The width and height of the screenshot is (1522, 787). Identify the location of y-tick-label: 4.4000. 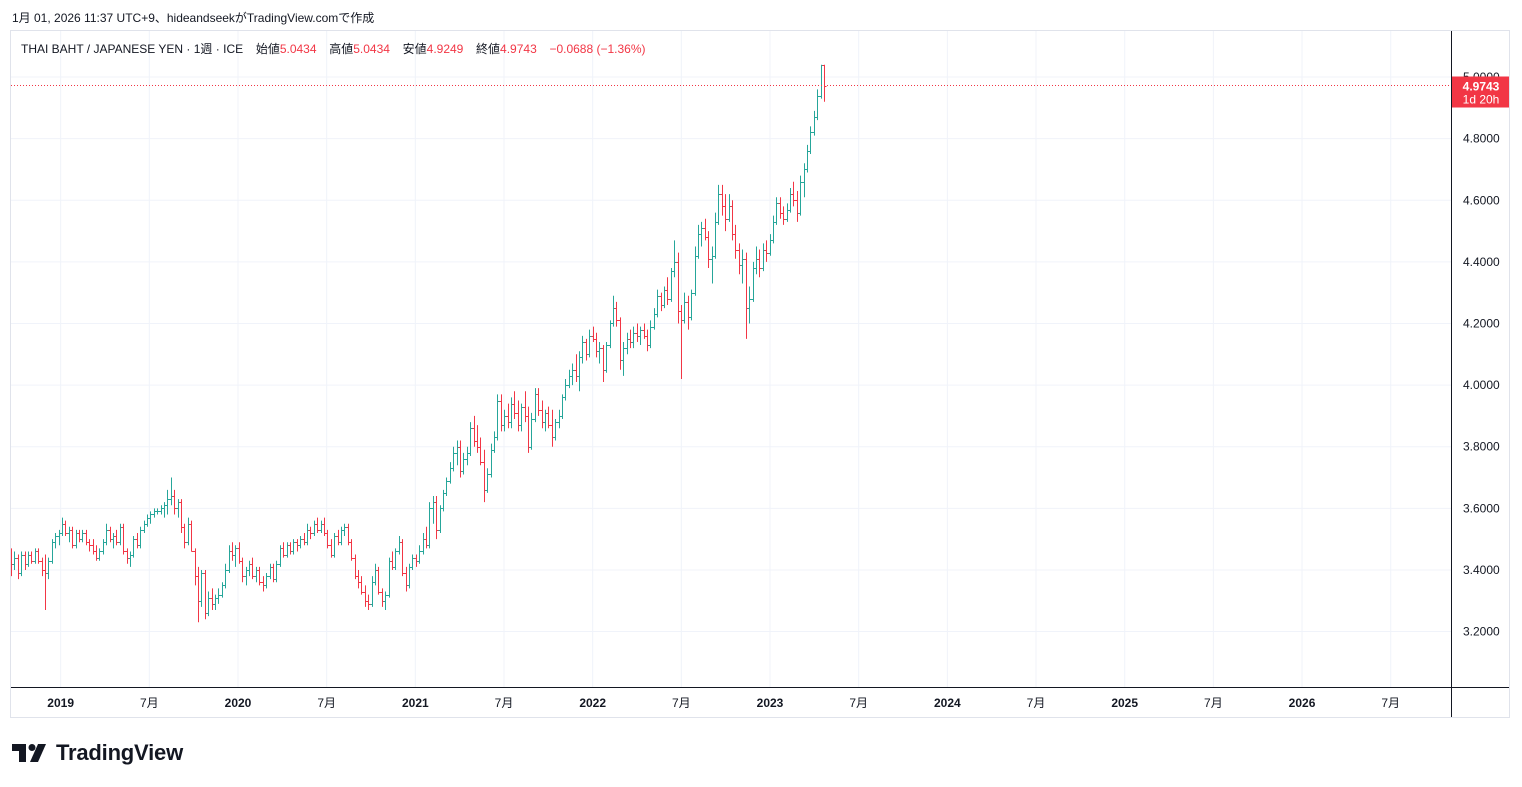
(1481, 262).